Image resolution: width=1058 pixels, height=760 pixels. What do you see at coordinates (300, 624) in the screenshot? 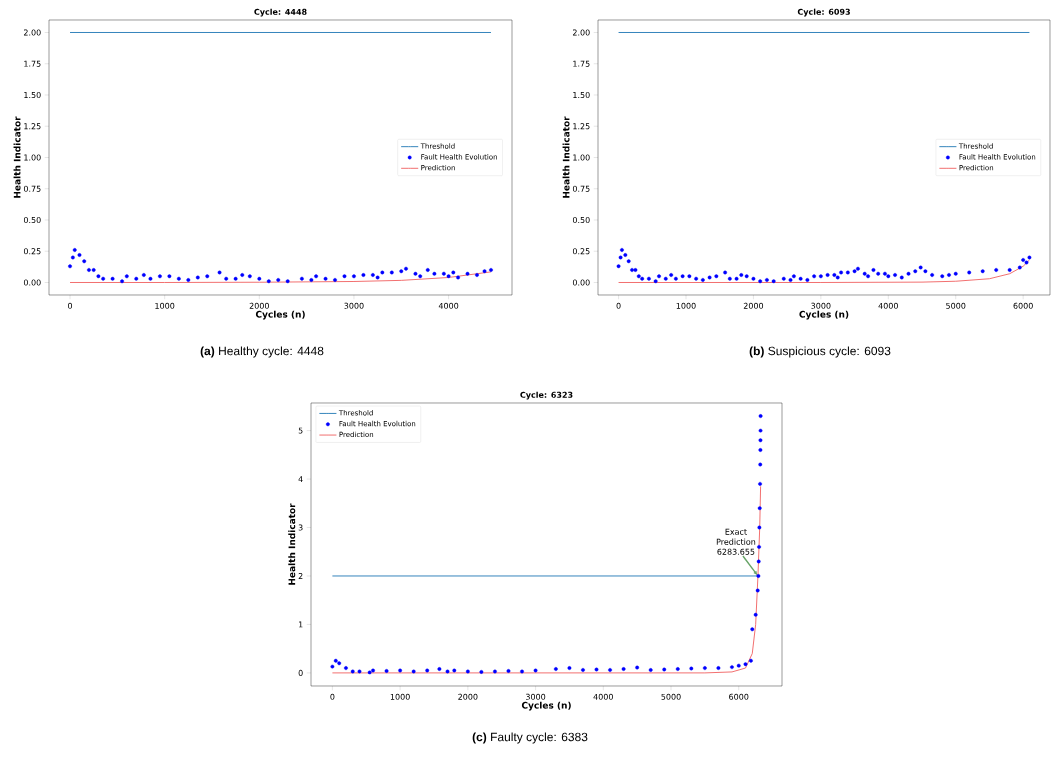
I see `y-tick-label: 1` at bounding box center [300, 624].